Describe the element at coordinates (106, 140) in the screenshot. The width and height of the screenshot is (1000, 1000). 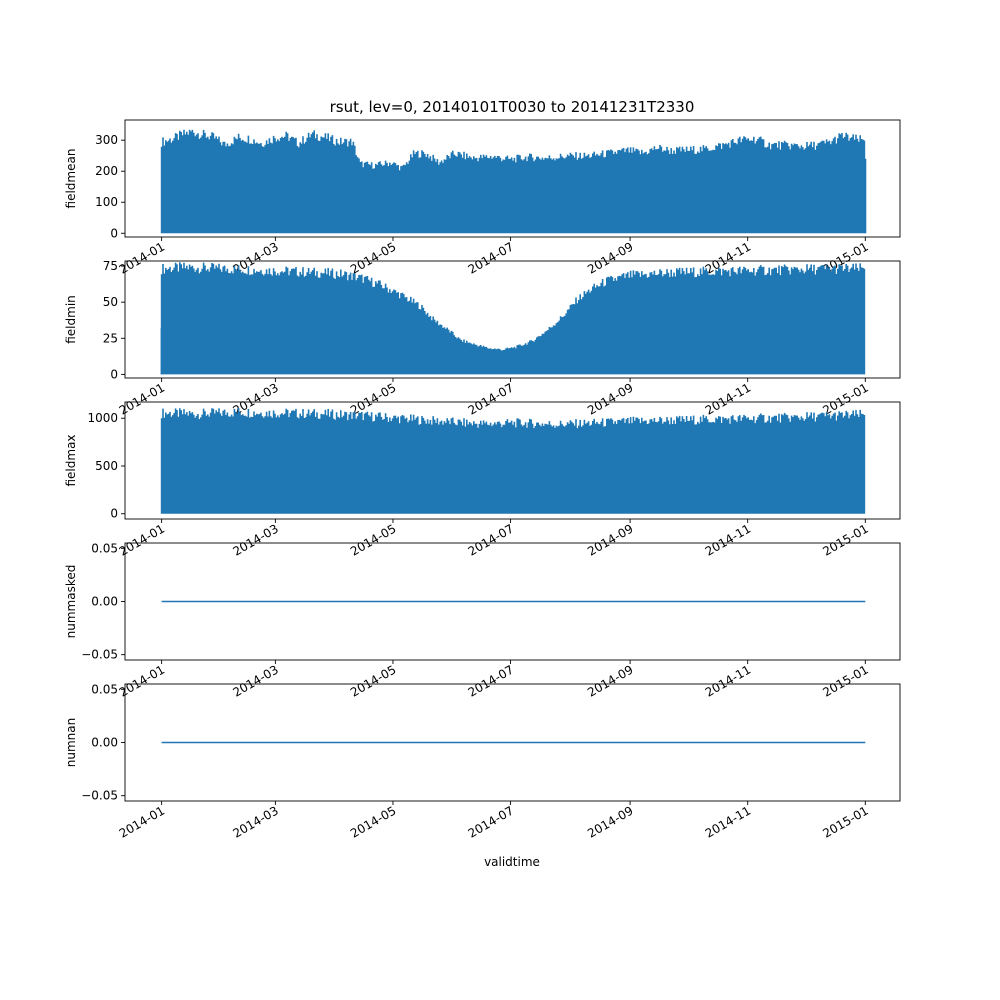
I see `y-tick-label: 300` at that location.